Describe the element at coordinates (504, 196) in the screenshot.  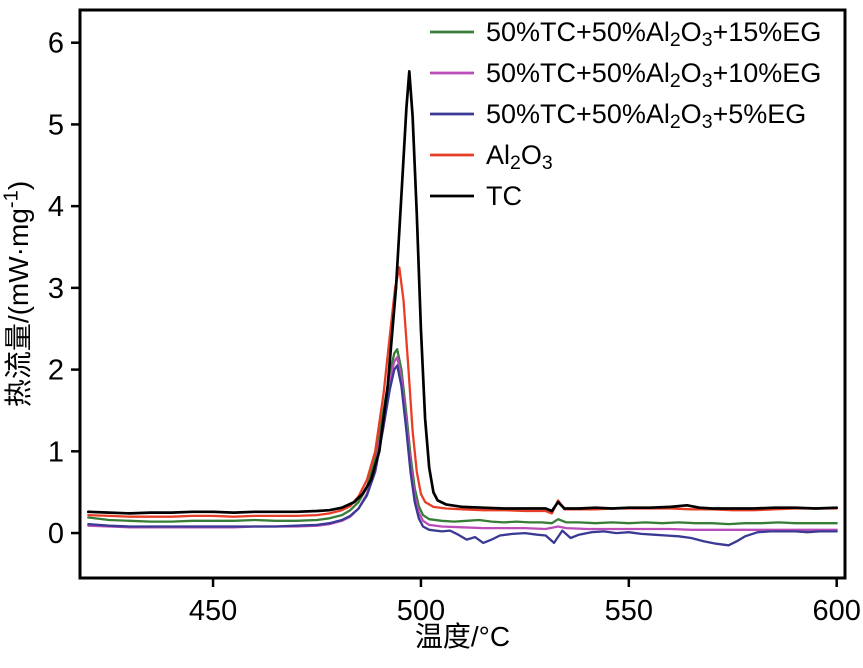
I see `legend-label-tc: TC` at that location.